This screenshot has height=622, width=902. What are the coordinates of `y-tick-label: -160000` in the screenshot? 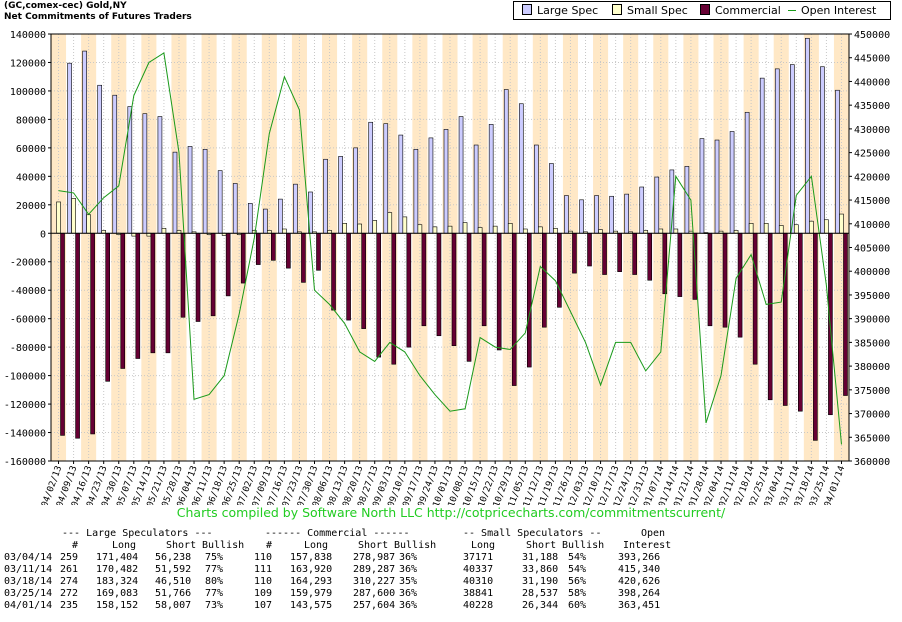 It's located at (25, 462).